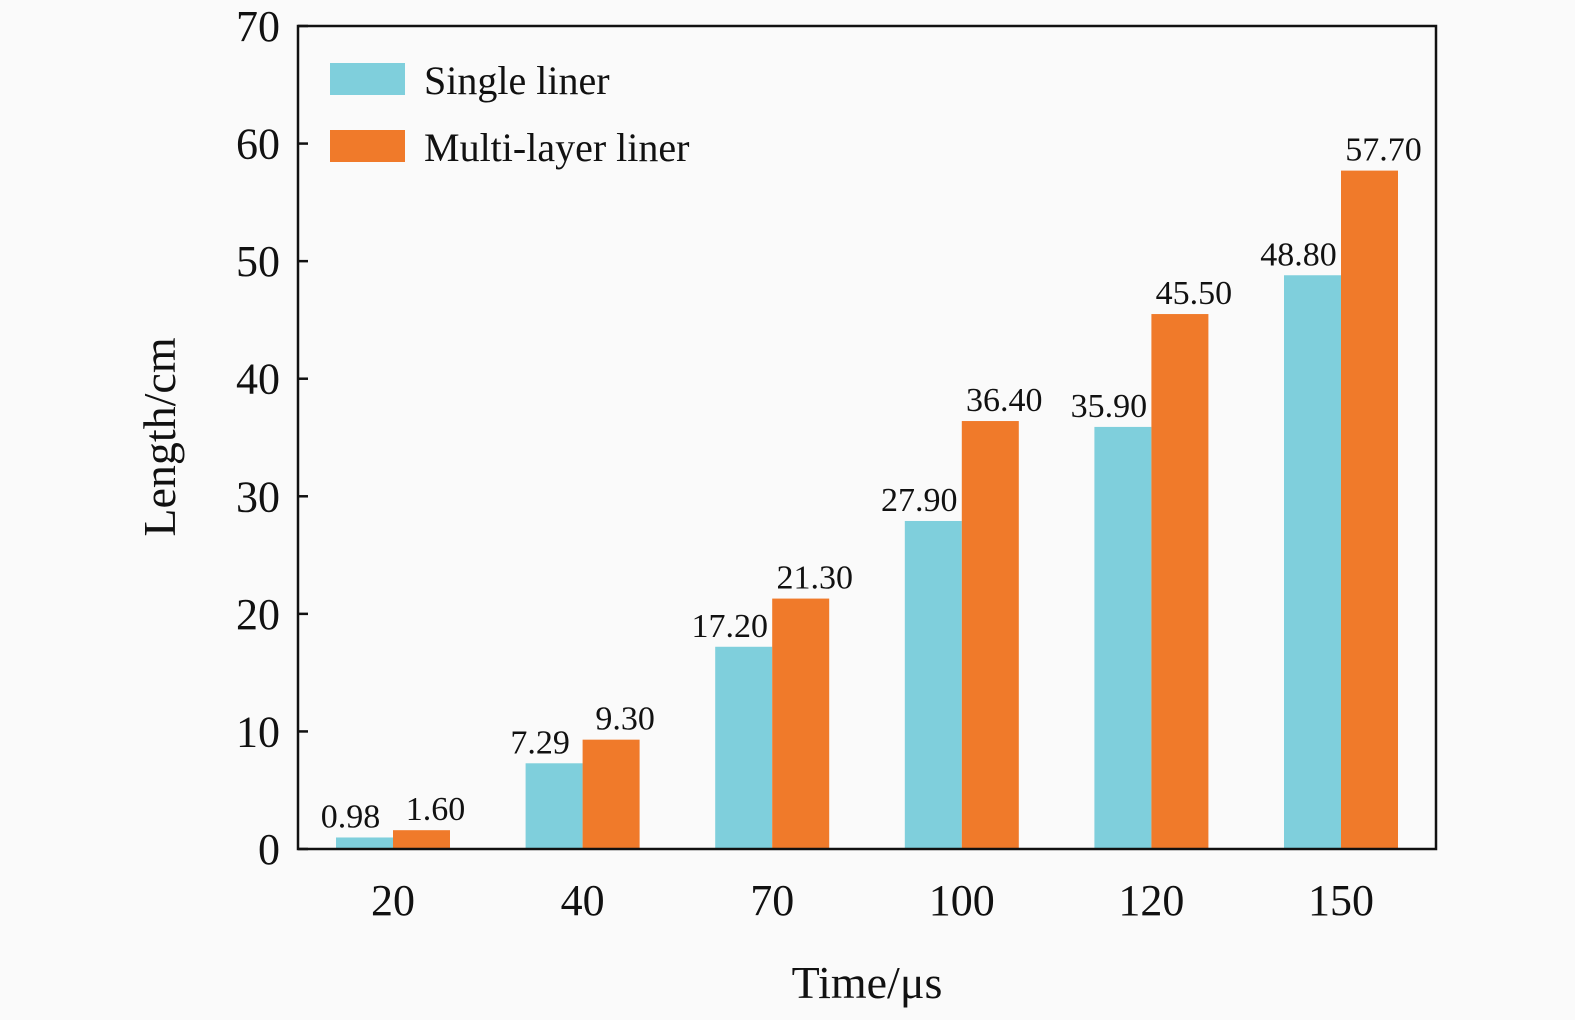  I want to click on y-tick-label: 70, so click(258, 26).